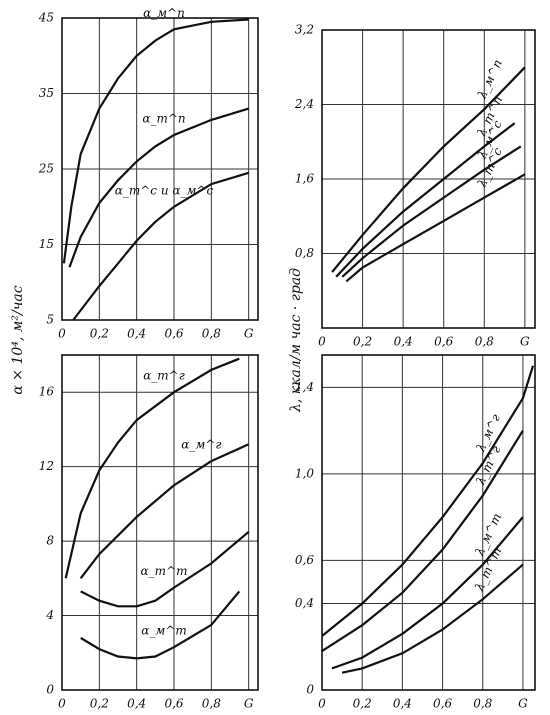 The image size is (550, 715). What do you see at coordinates (46, 466) in the screenshot?
I see `y-tick-label: 12` at bounding box center [46, 466].